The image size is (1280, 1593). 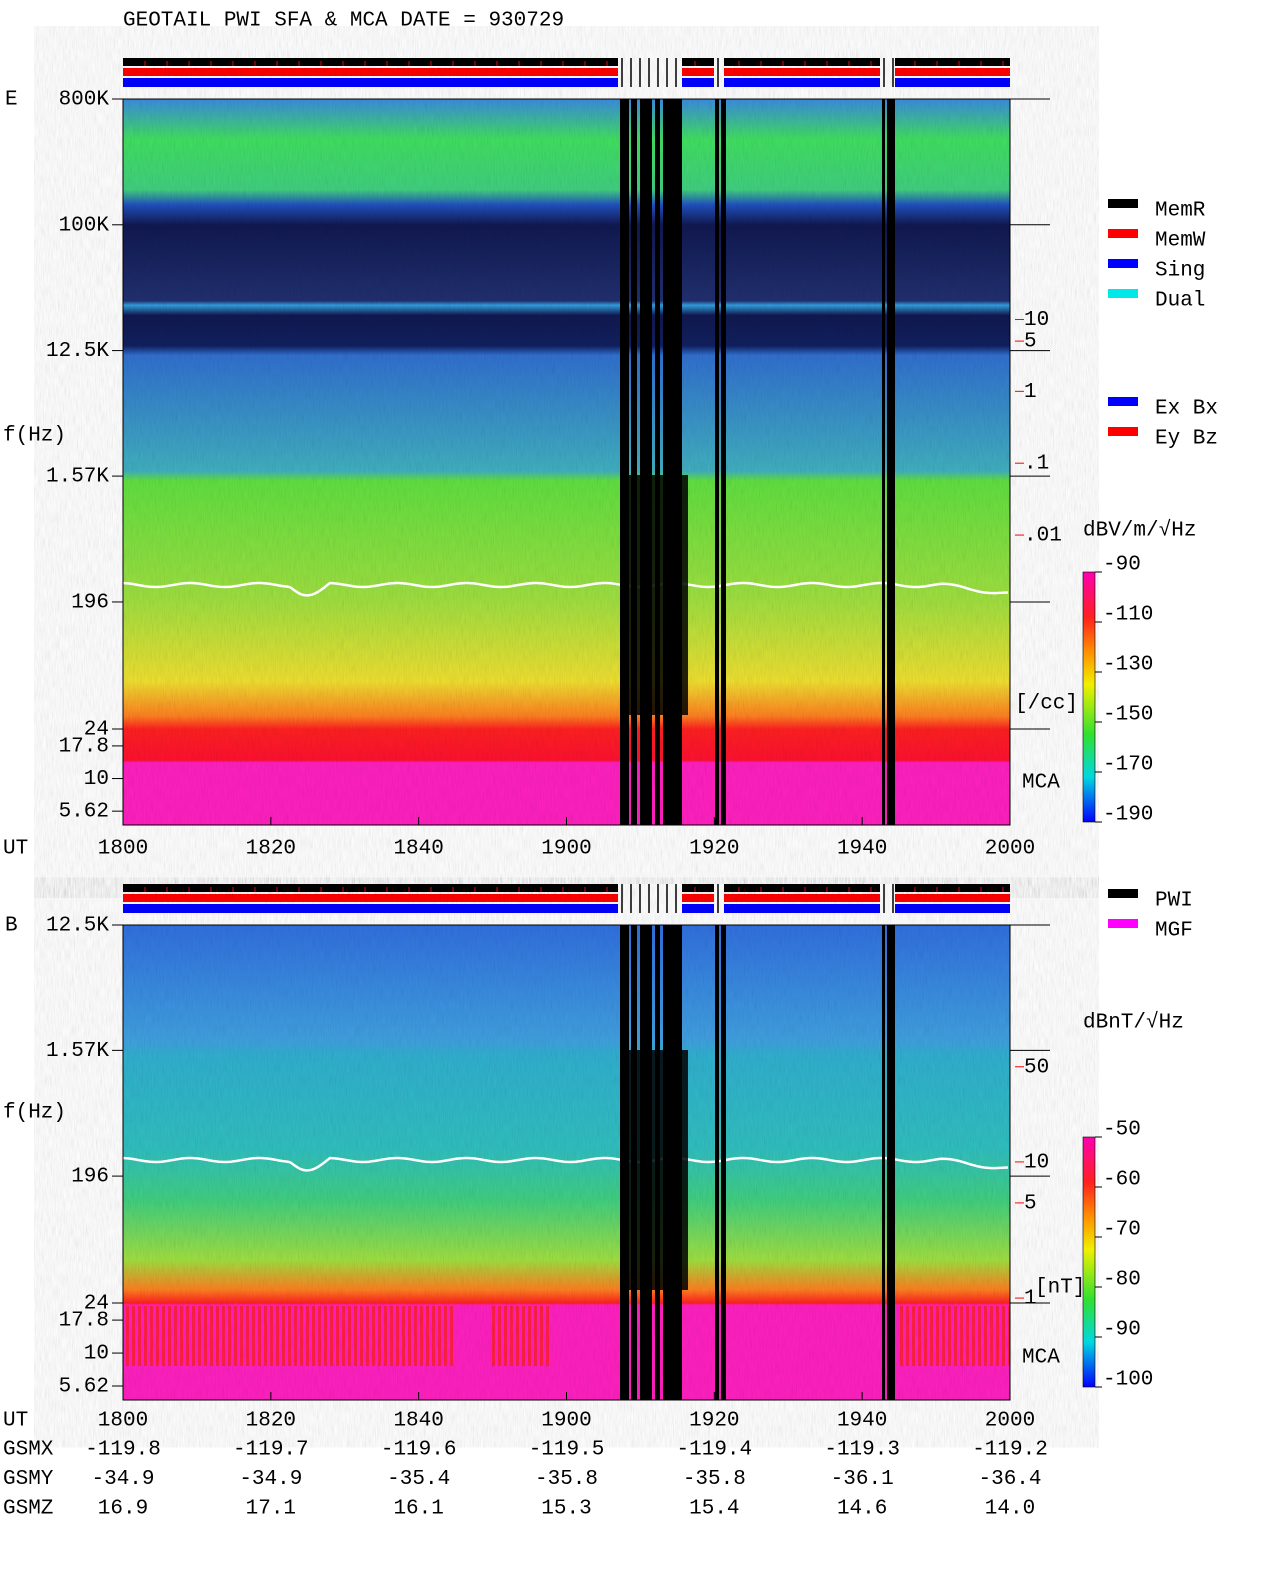 What do you see at coordinates (714, 1509) in the screenshot?
I see `orbit-value: 15.4` at bounding box center [714, 1509].